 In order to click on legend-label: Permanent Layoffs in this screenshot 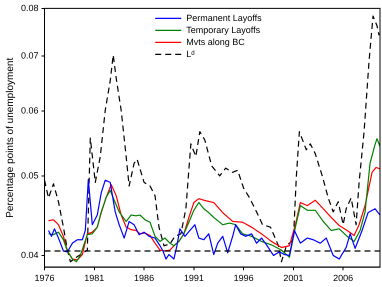, I will do `click(224, 17)`.